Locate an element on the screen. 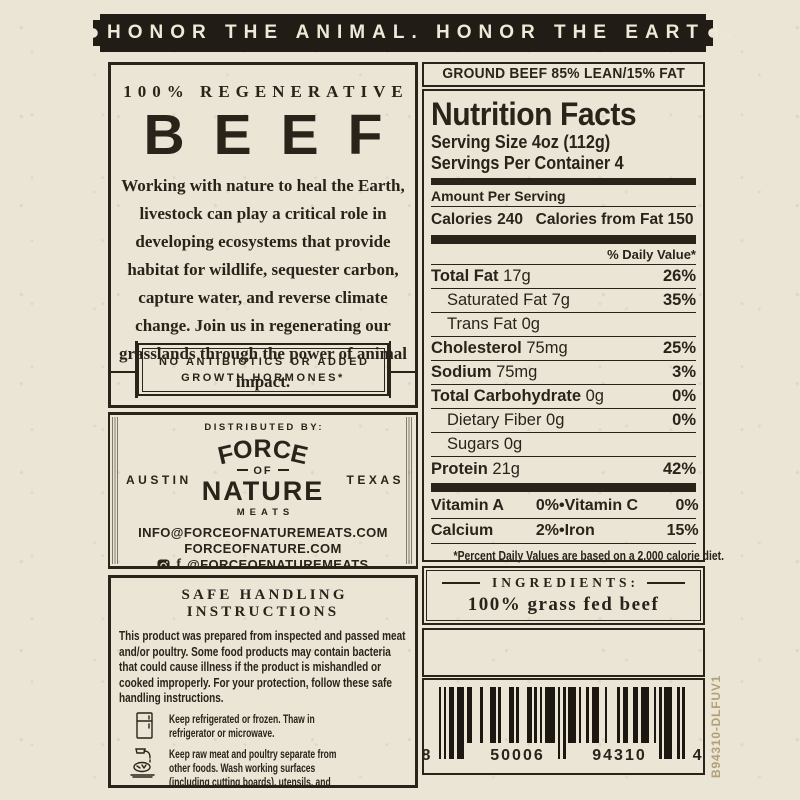 The width and height of the screenshot is (800, 800). logo-dash-left is located at coordinates (243, 470).